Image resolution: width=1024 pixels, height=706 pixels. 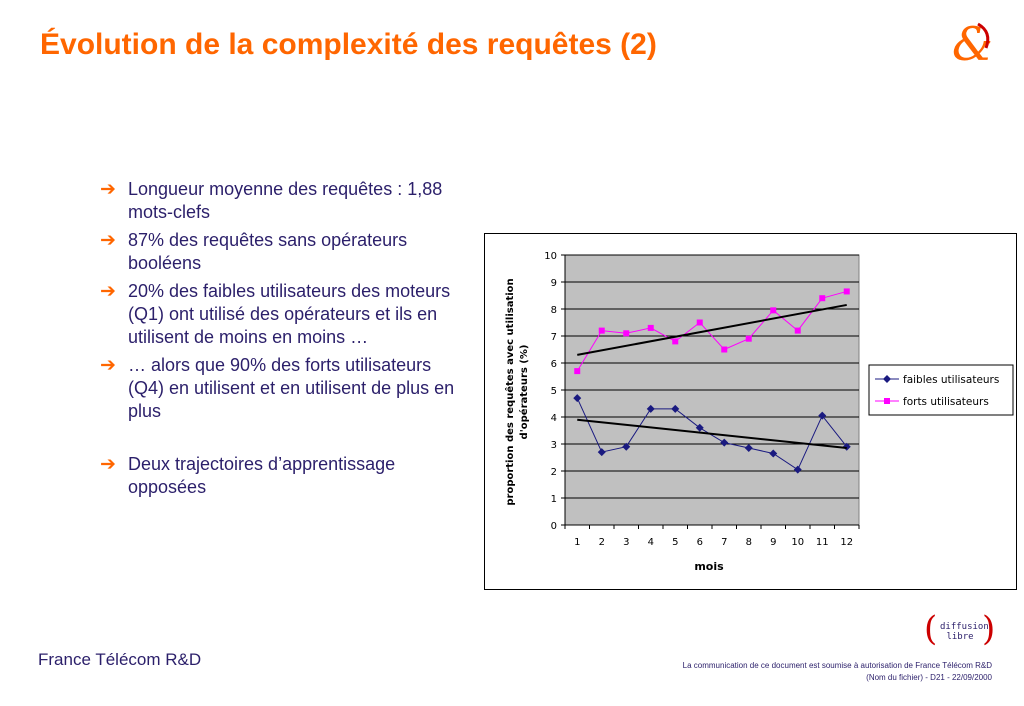 I want to click on legend-label: faibles utilisateurs, so click(x=951, y=380).